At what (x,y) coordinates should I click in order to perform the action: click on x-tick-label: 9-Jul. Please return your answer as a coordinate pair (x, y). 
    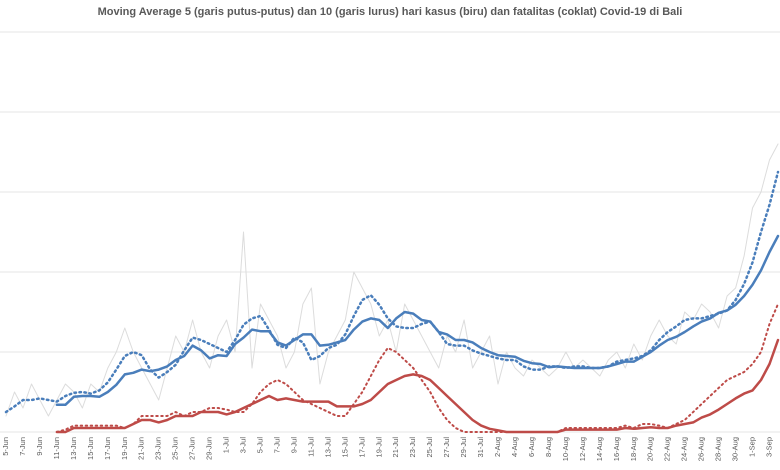
    Looking at the image, I should click on (293, 445).